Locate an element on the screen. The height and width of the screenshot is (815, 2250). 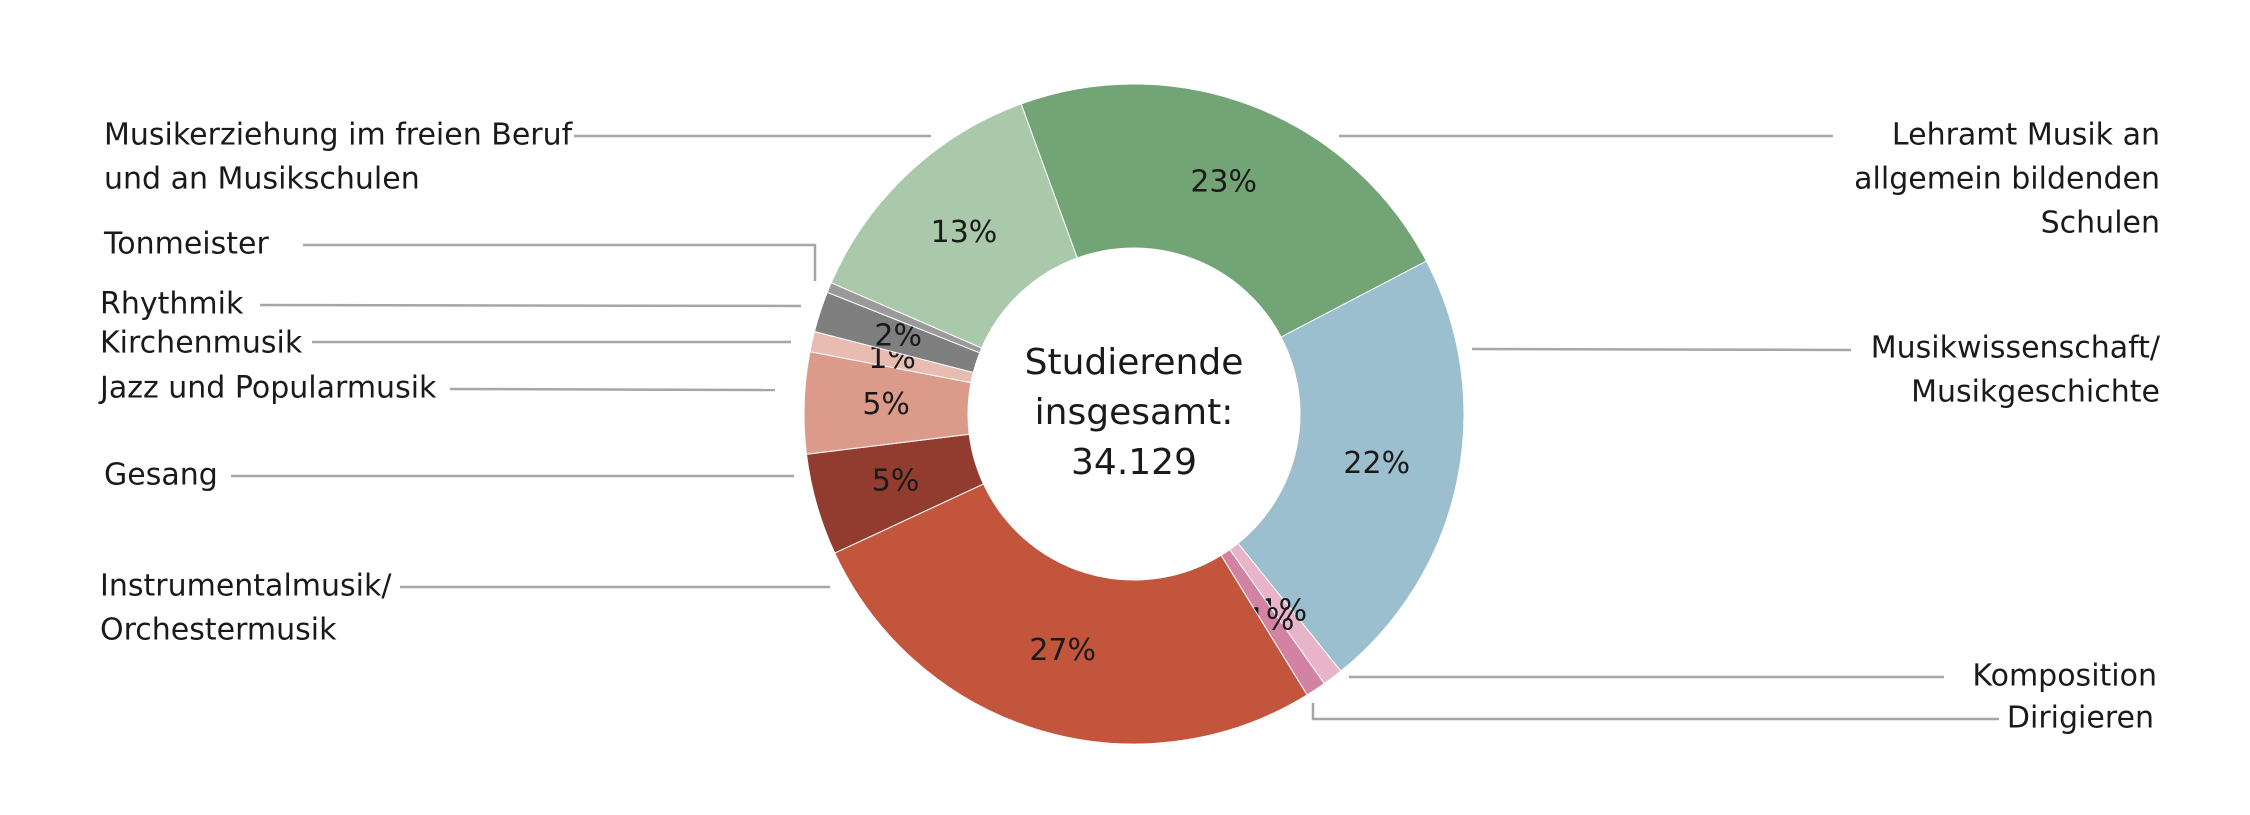
category-label: Komposition is located at coordinates (2064, 676).